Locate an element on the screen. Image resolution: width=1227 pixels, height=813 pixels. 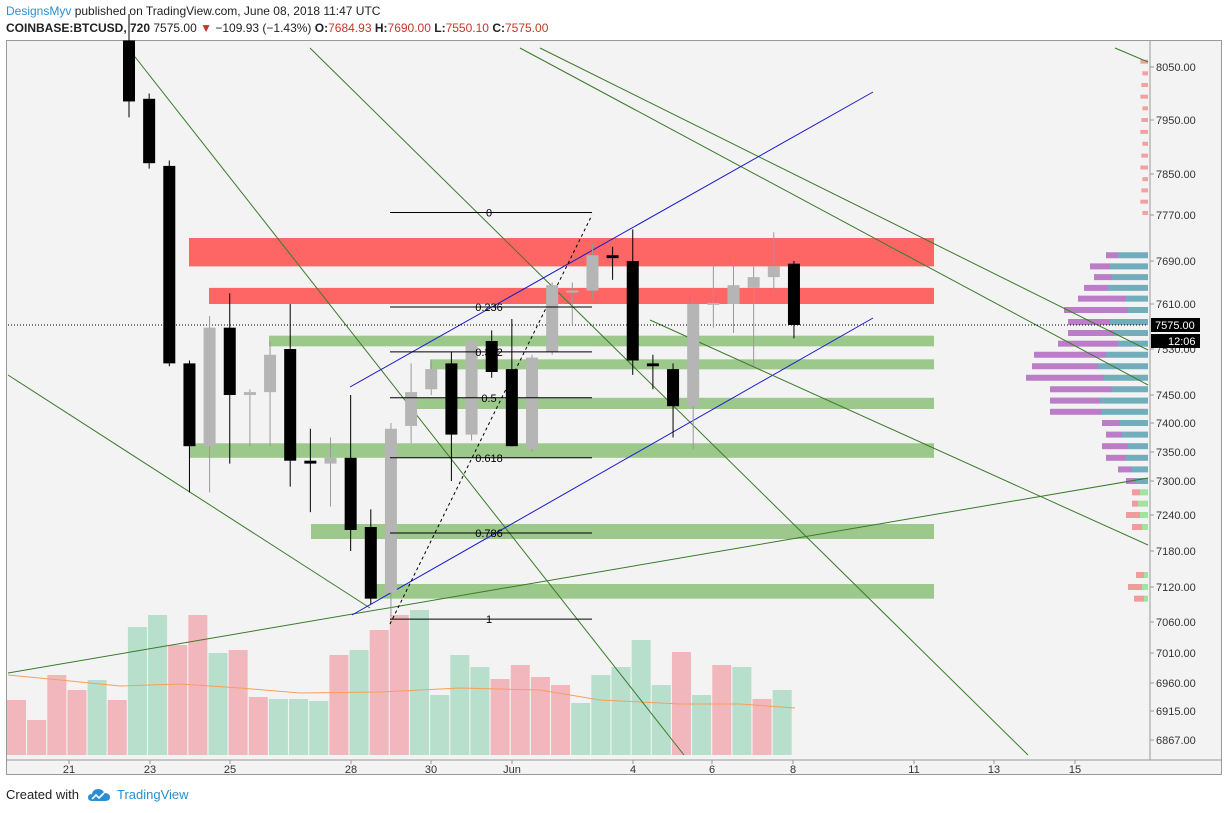
open-label: O: is located at coordinates (321, 28).